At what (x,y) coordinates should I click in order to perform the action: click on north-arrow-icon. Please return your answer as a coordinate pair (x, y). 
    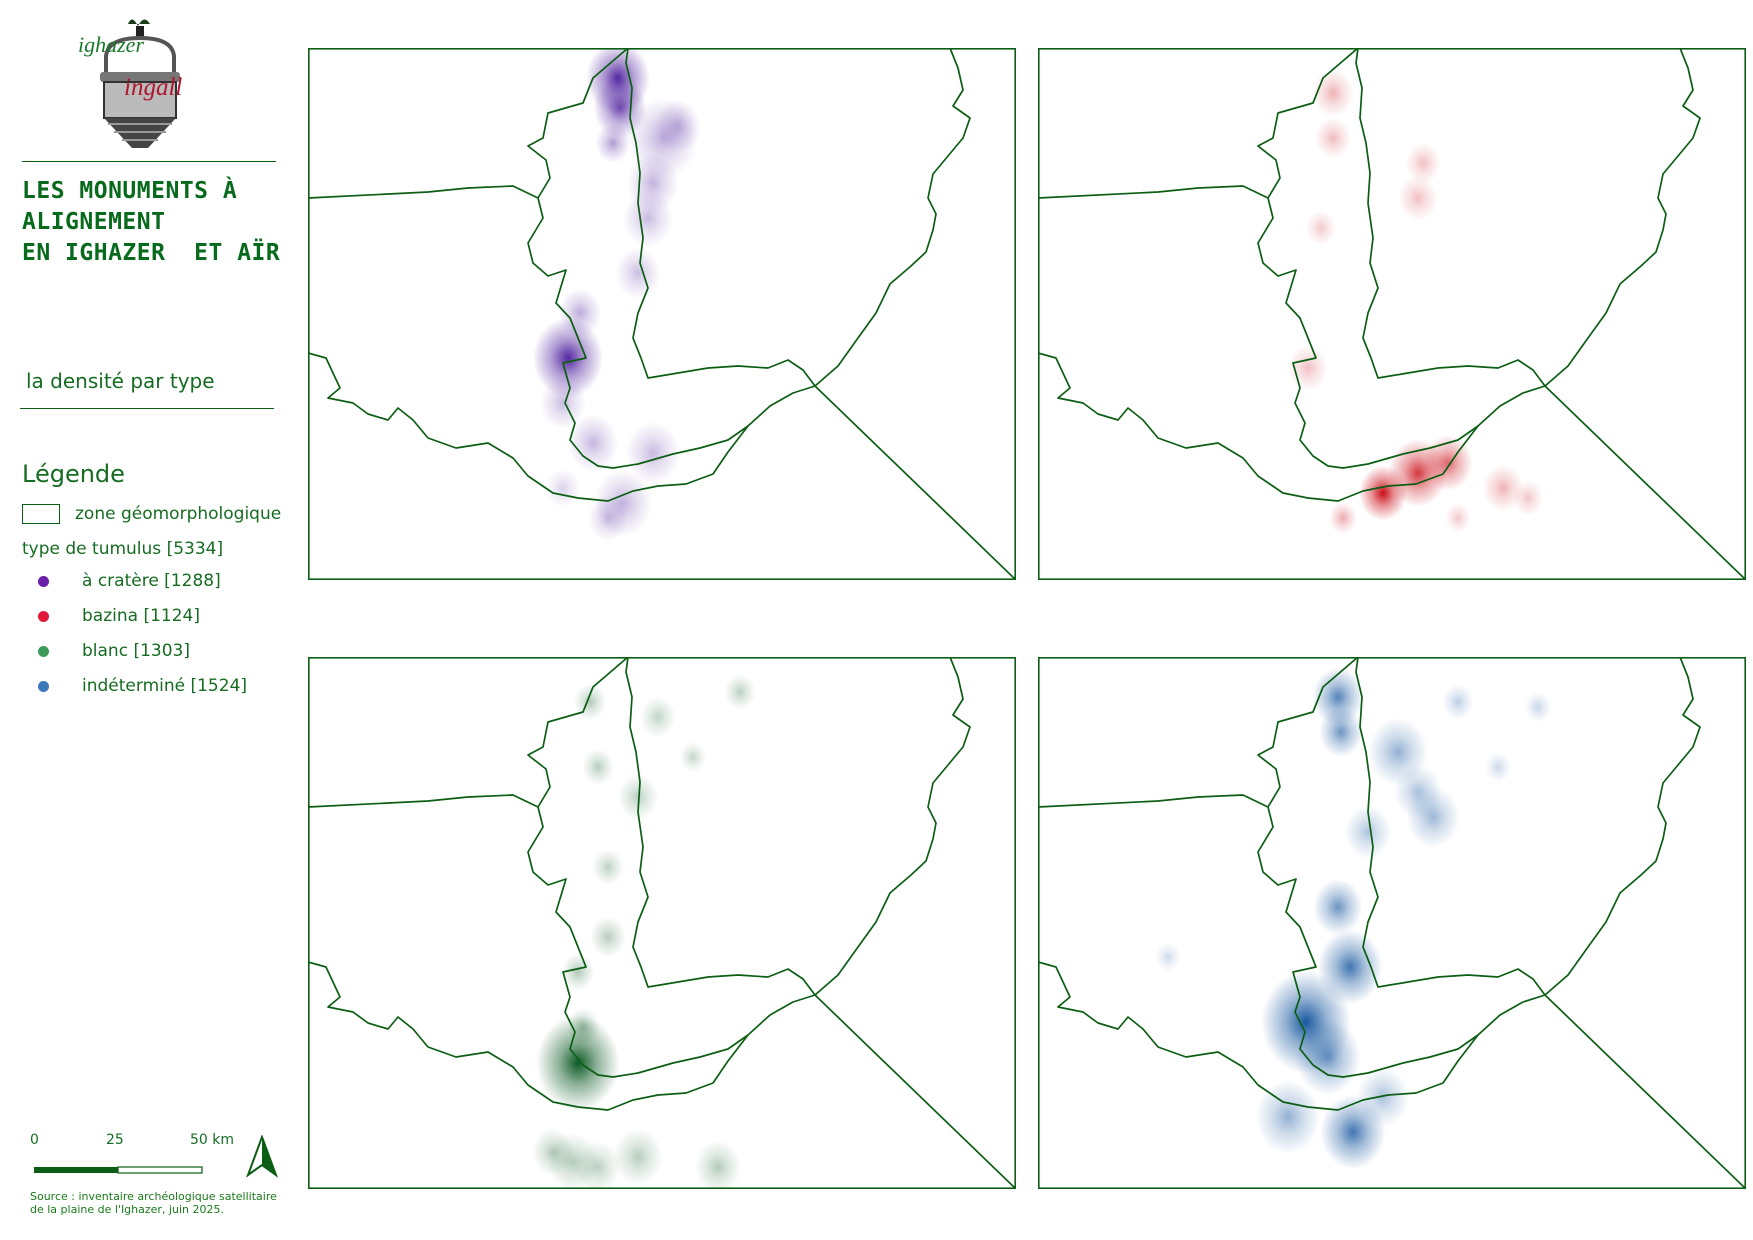
    Looking at the image, I should click on (262, 1156).